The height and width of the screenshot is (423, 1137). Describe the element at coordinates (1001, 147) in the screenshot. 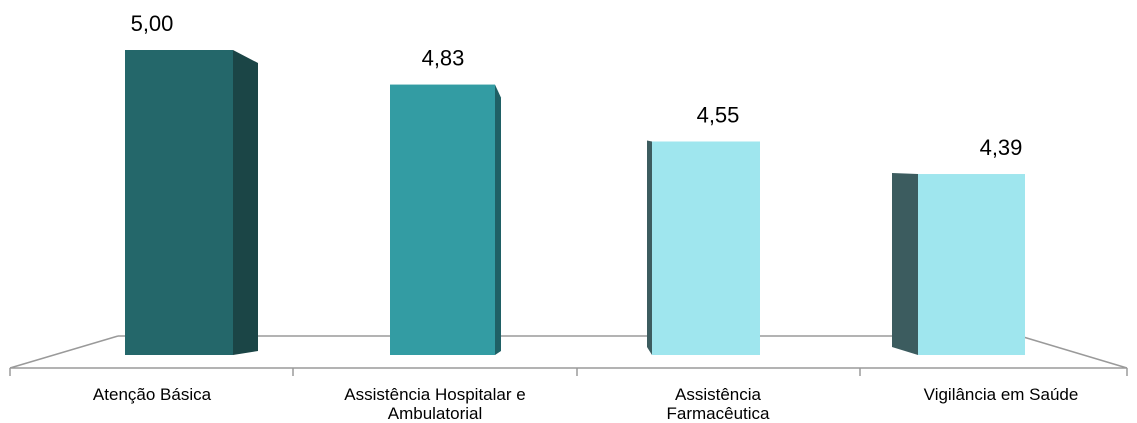

I see `bar-value-label: 4,39` at that location.